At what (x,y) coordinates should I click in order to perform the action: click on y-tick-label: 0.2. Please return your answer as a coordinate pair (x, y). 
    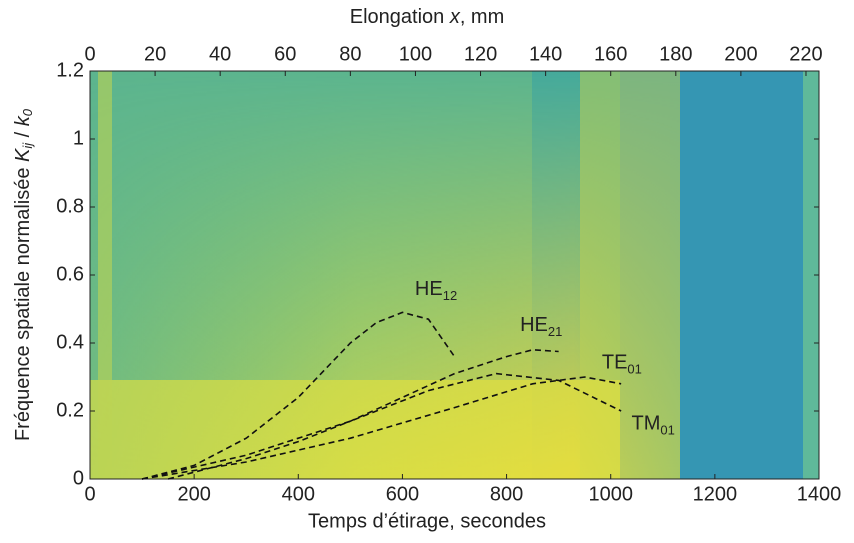
    Looking at the image, I should click on (70, 410).